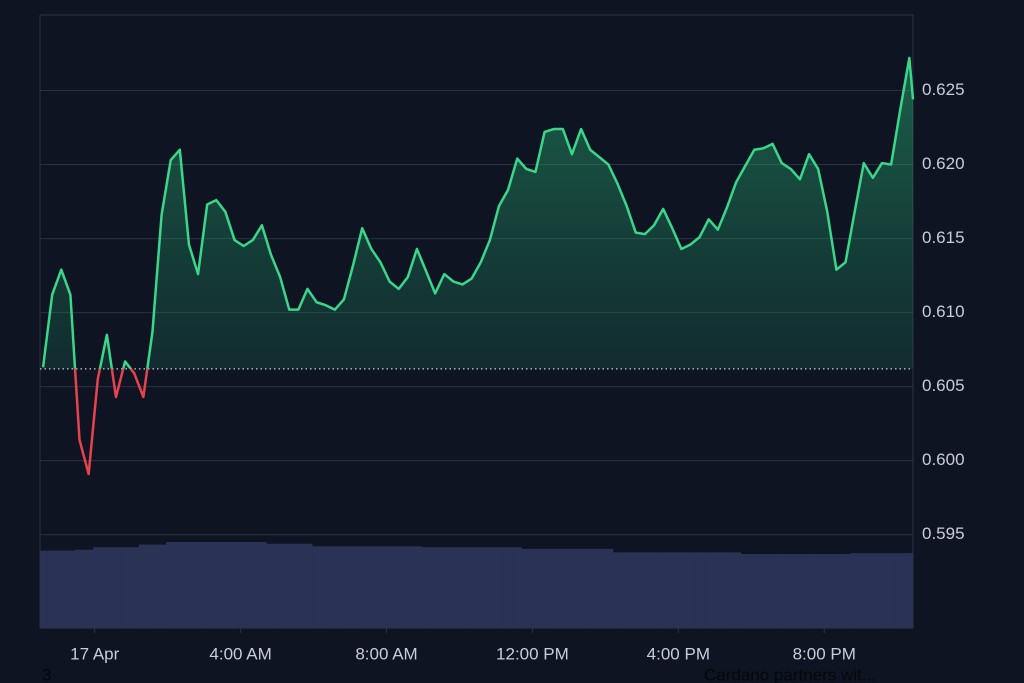 The height and width of the screenshot is (683, 1024). I want to click on y-tick-label: 0.620, so click(943, 163).